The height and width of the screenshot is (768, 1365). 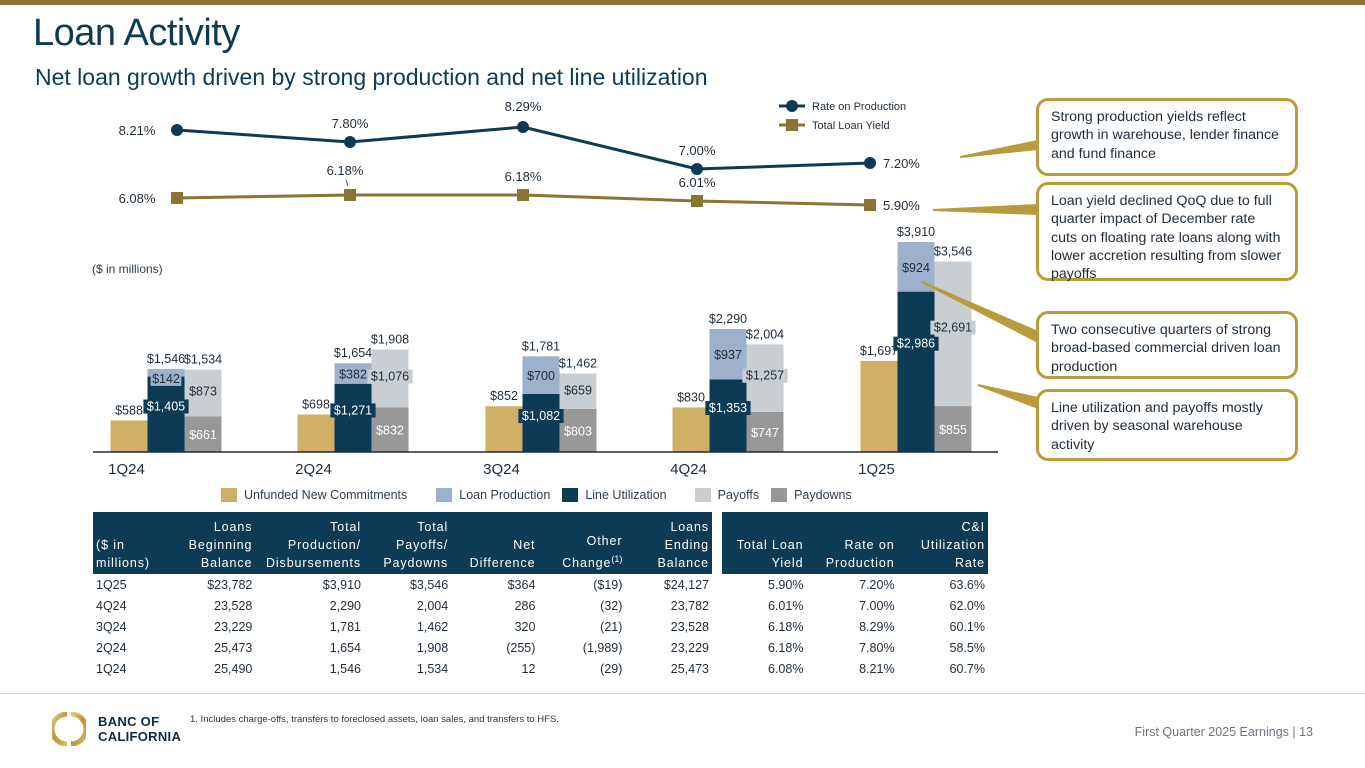 I want to click on units-note: ($ in millions), so click(x=127, y=269).